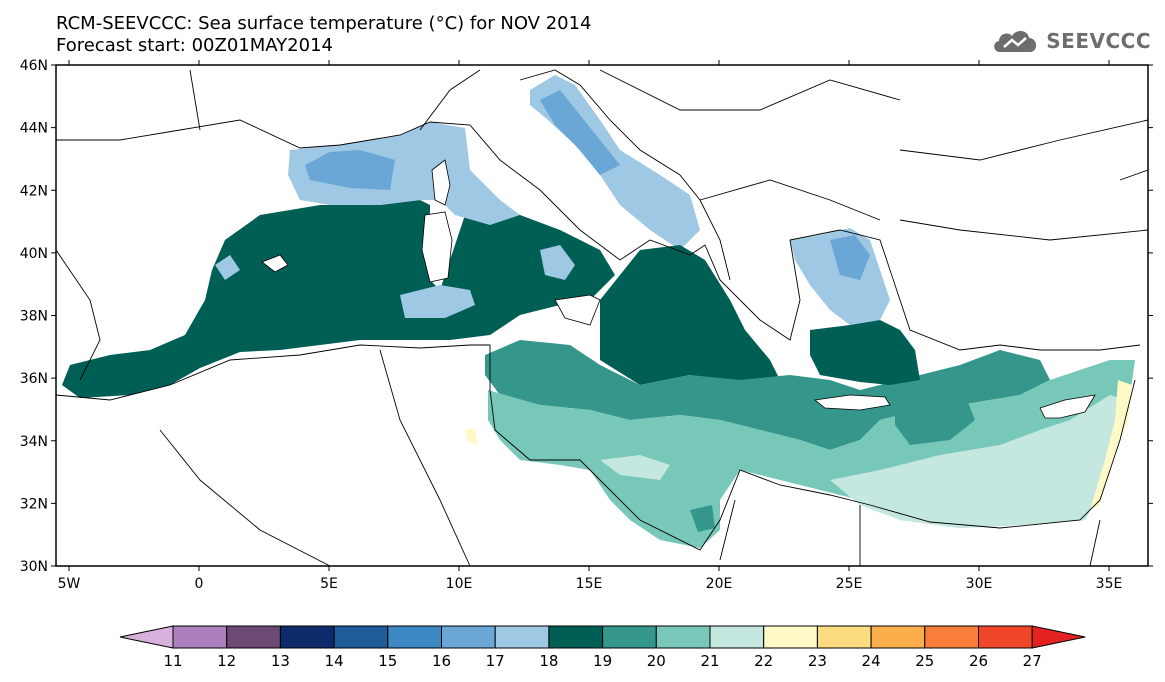 The height and width of the screenshot is (682, 1165). I want to click on tyrrhenian-17-b, so click(557, 262).